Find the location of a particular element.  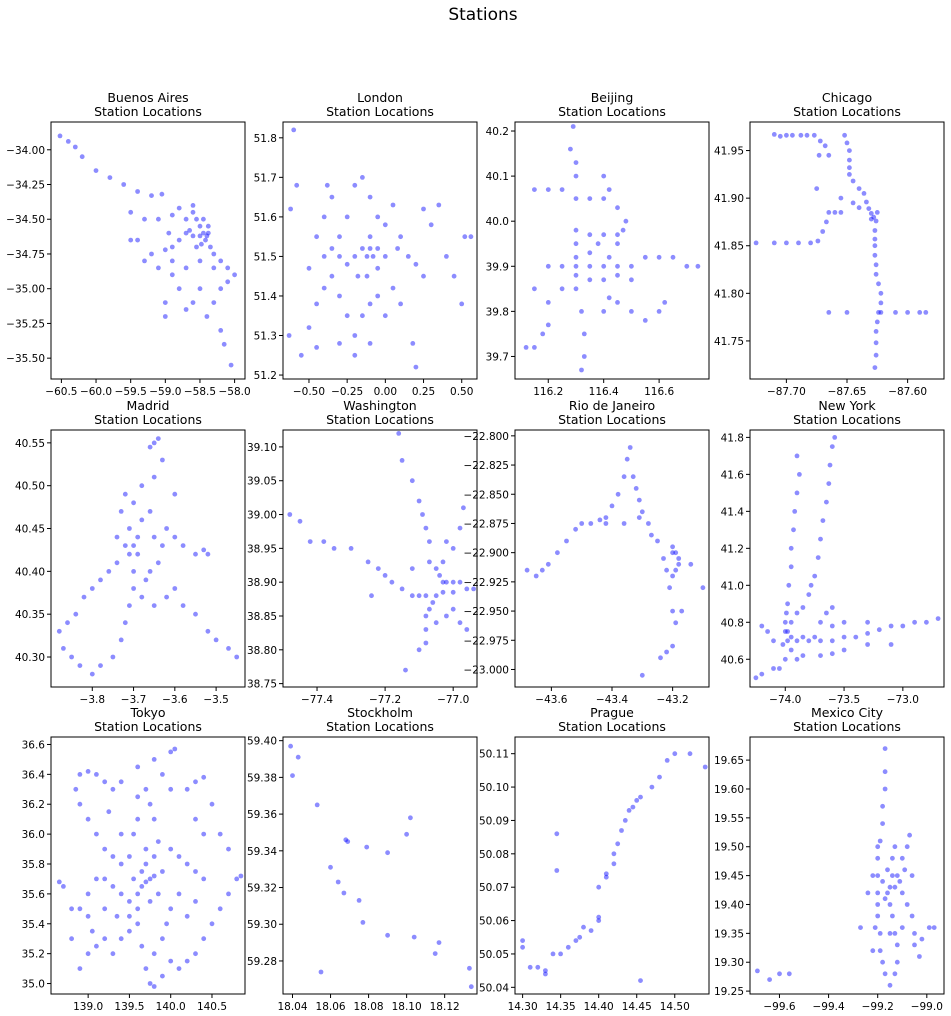

y-tick-label: 39.00 is located at coordinates (262, 516).